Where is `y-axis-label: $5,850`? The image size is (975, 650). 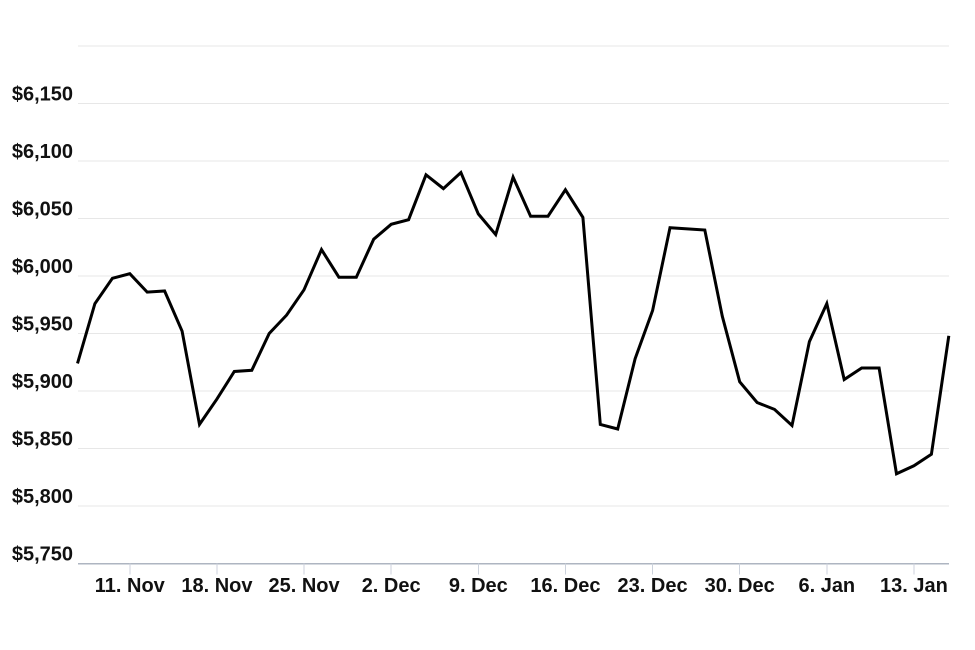 y-axis-label: $5,850 is located at coordinates (42, 440).